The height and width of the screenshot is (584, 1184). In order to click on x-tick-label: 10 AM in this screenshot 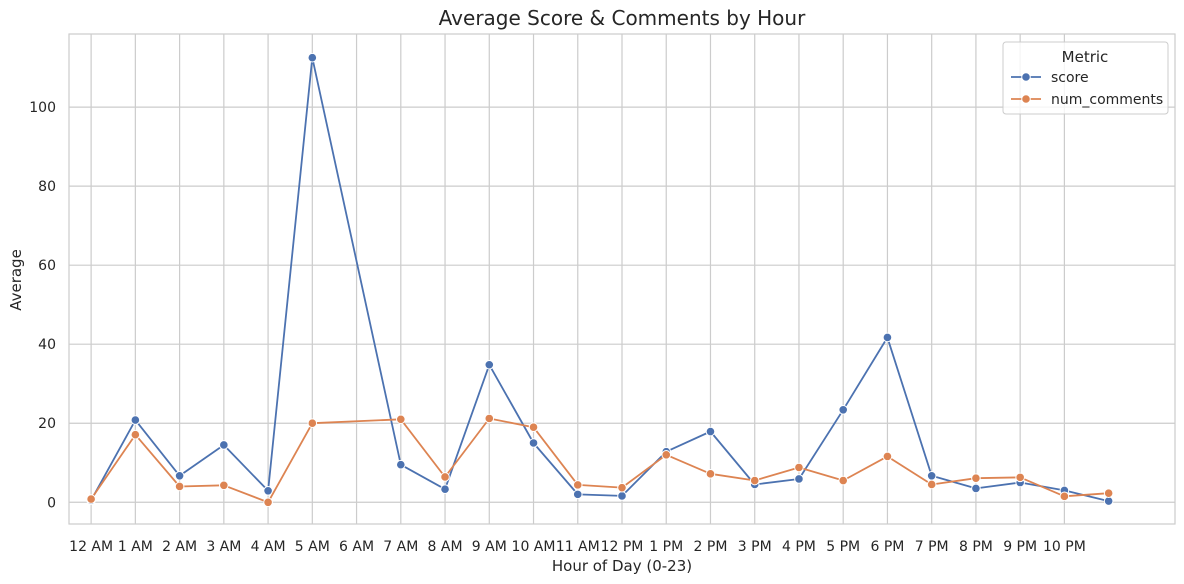, I will do `click(534, 547)`.